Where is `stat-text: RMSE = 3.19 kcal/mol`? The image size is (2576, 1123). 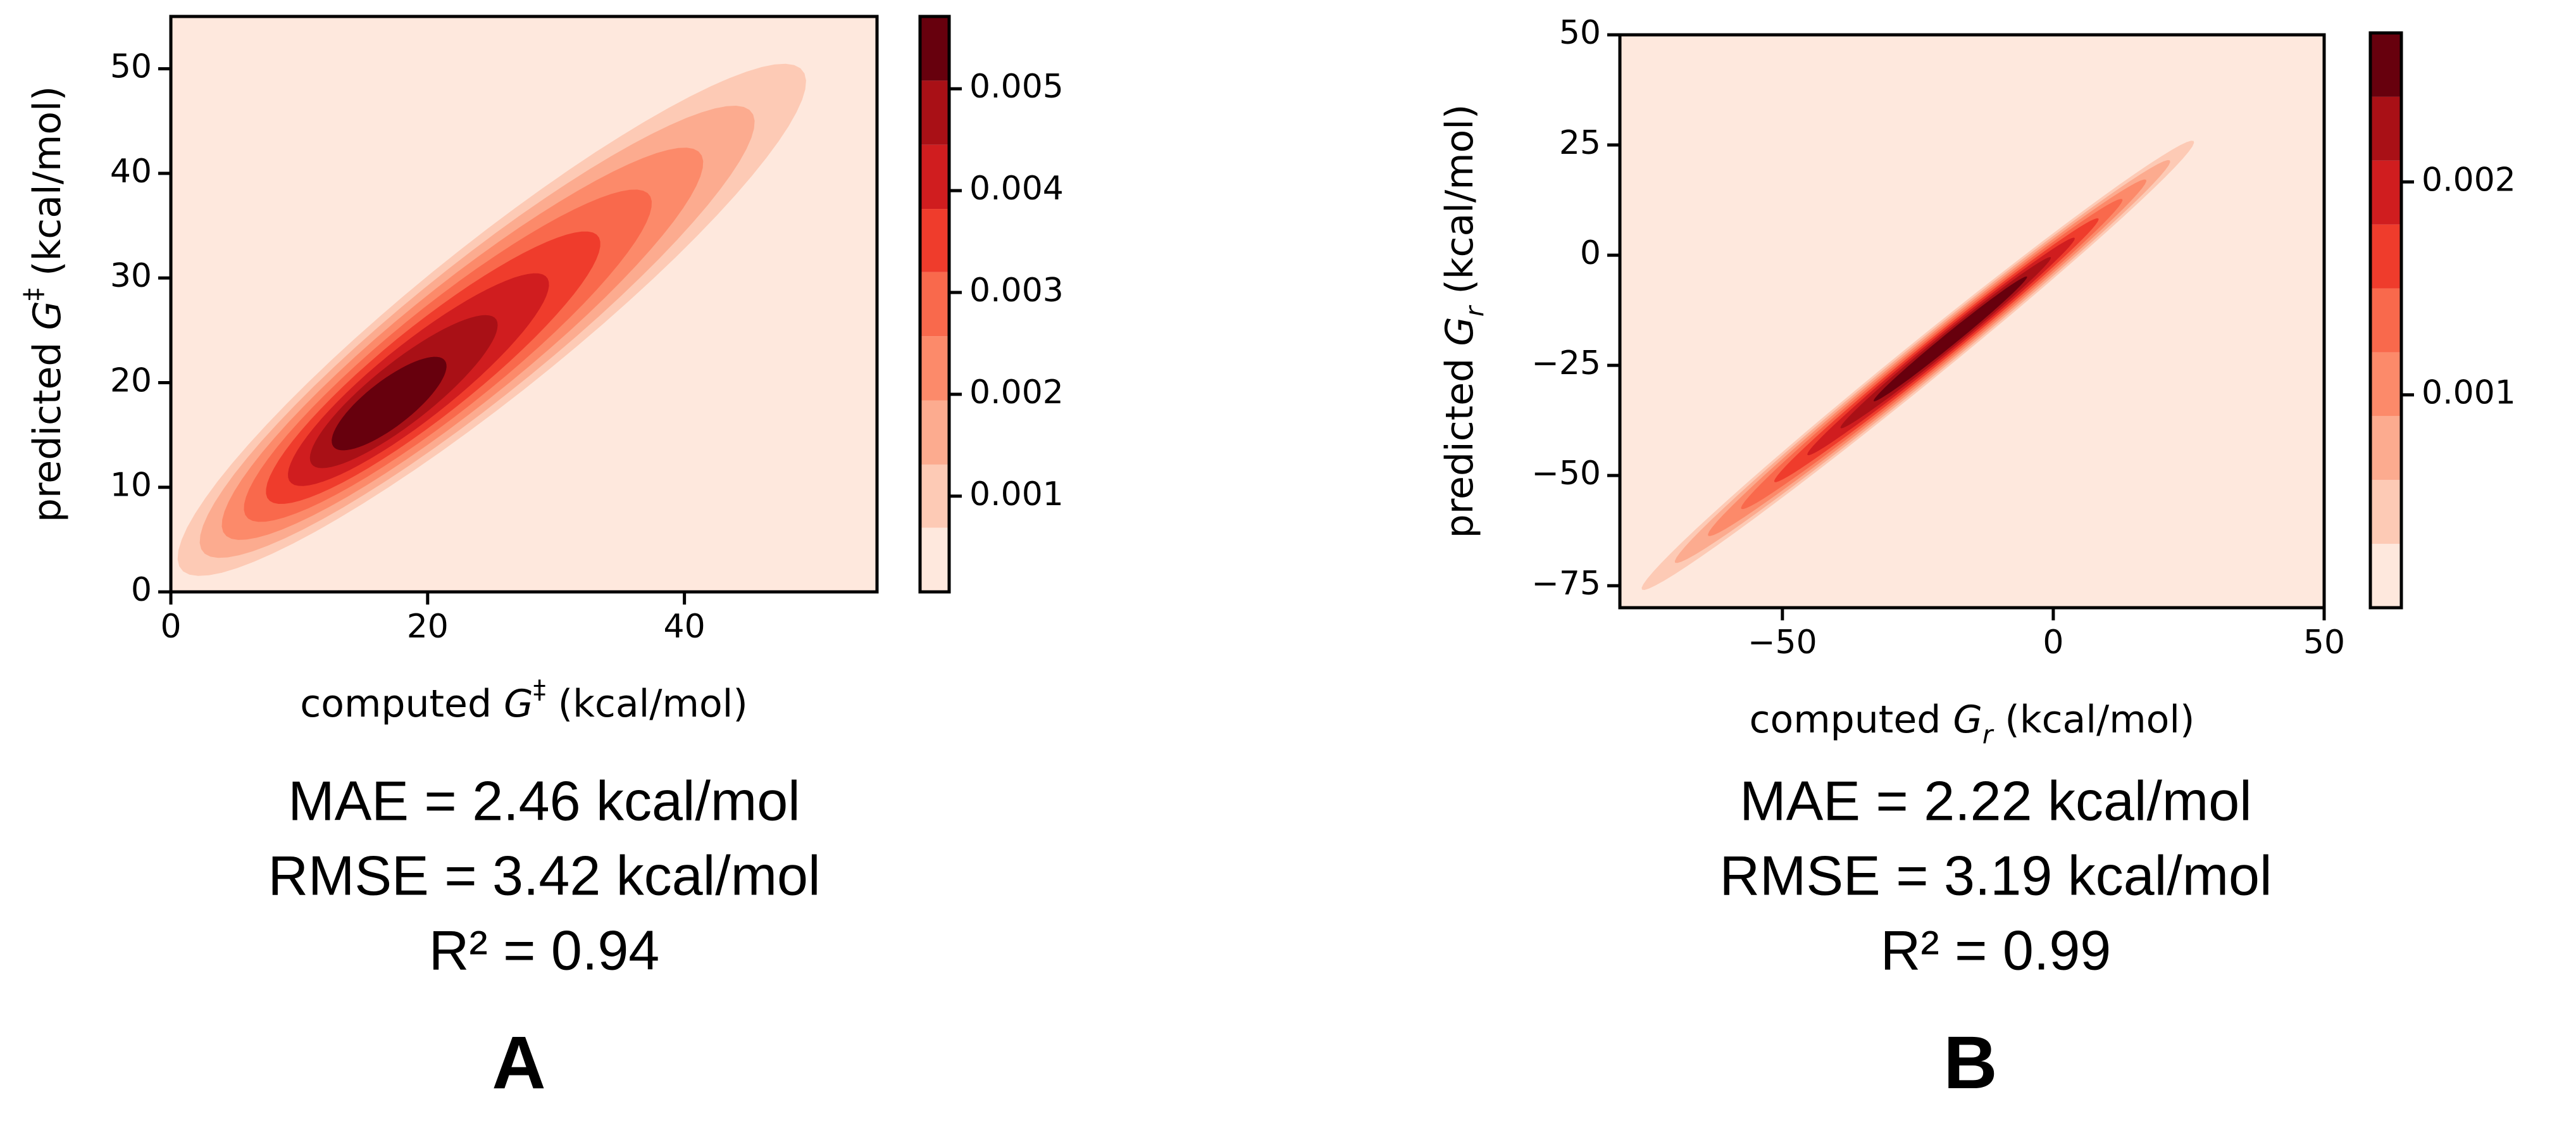
stat-text: RMSE = 3.19 kcal/mol is located at coordinates (1996, 875).